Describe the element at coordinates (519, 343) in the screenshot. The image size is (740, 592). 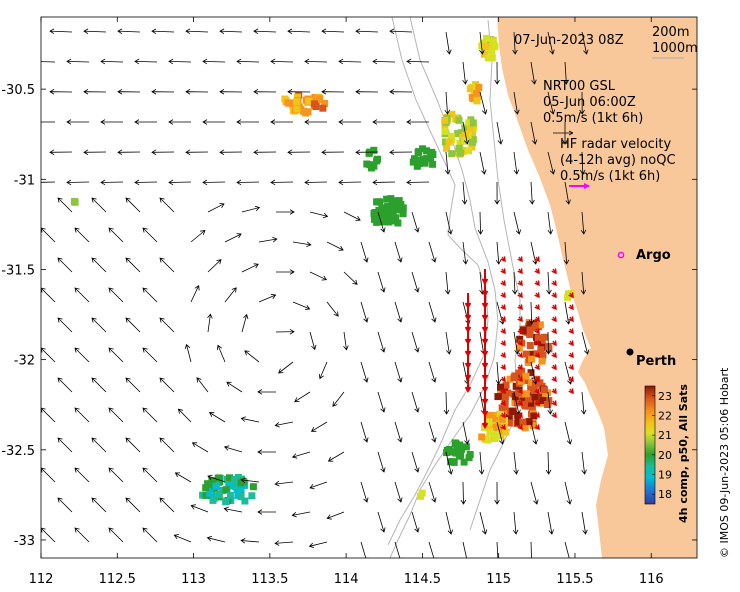
I see `hf-radar-vectors` at that location.